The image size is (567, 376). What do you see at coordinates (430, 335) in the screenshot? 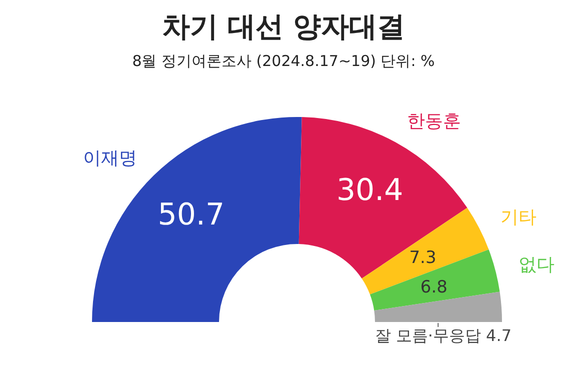
I see `slice-label: 잘 모름·무응답` at bounding box center [430, 335].